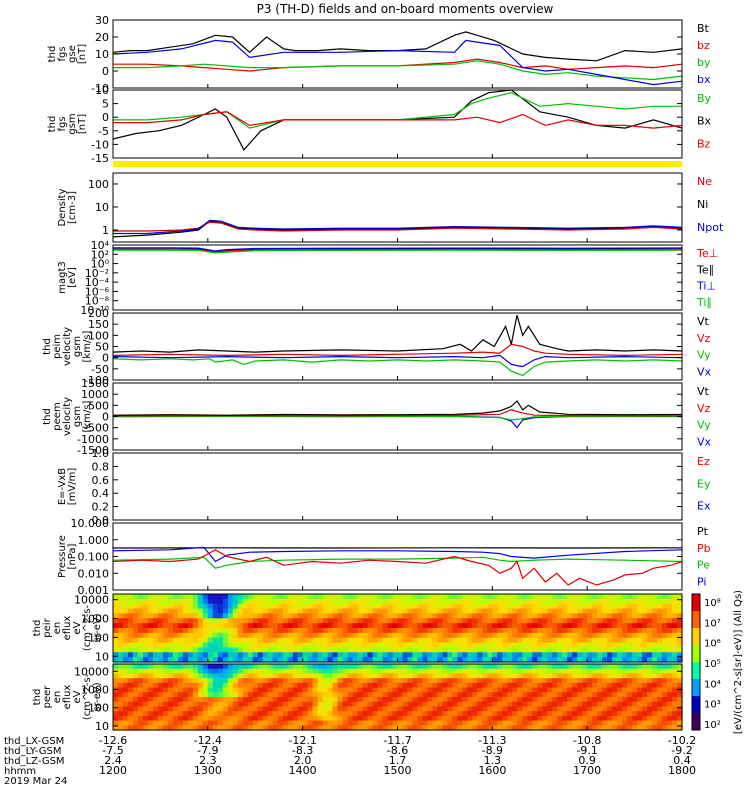  I want to click on colorbar-tick-label: 10⁸, so click(712, 603).